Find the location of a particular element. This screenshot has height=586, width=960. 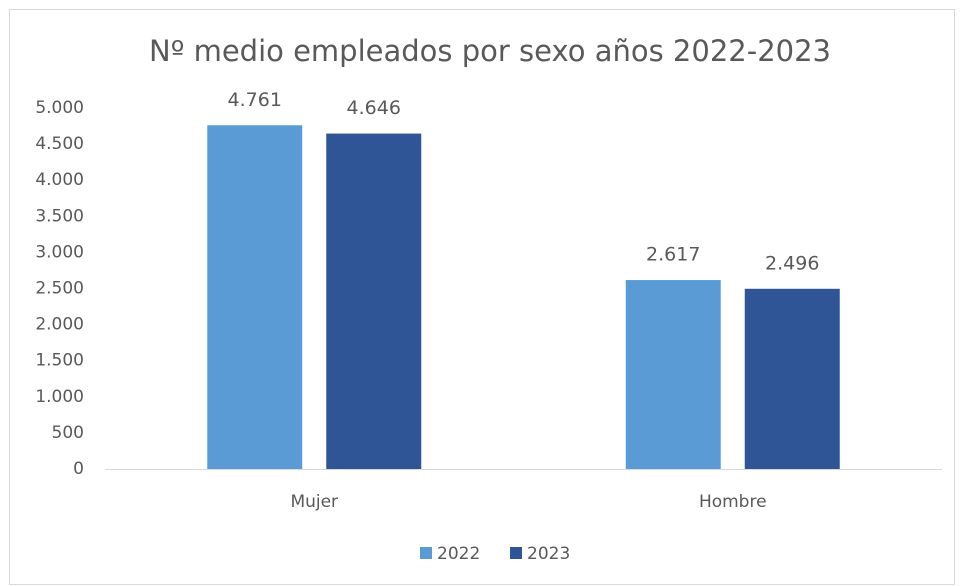

legend-label: 2022 is located at coordinates (458, 554).